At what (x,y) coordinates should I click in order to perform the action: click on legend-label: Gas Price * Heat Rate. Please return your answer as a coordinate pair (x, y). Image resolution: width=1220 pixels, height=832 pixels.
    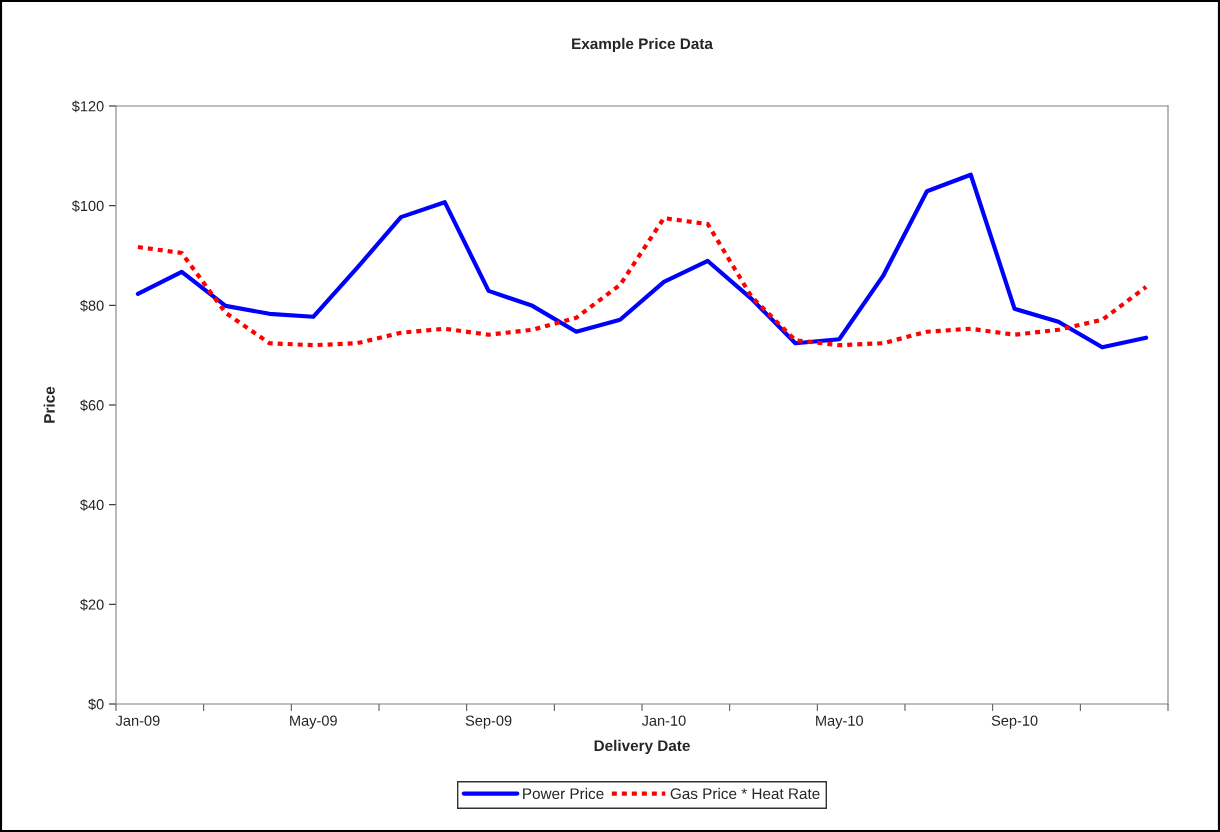
    Looking at the image, I should click on (745, 793).